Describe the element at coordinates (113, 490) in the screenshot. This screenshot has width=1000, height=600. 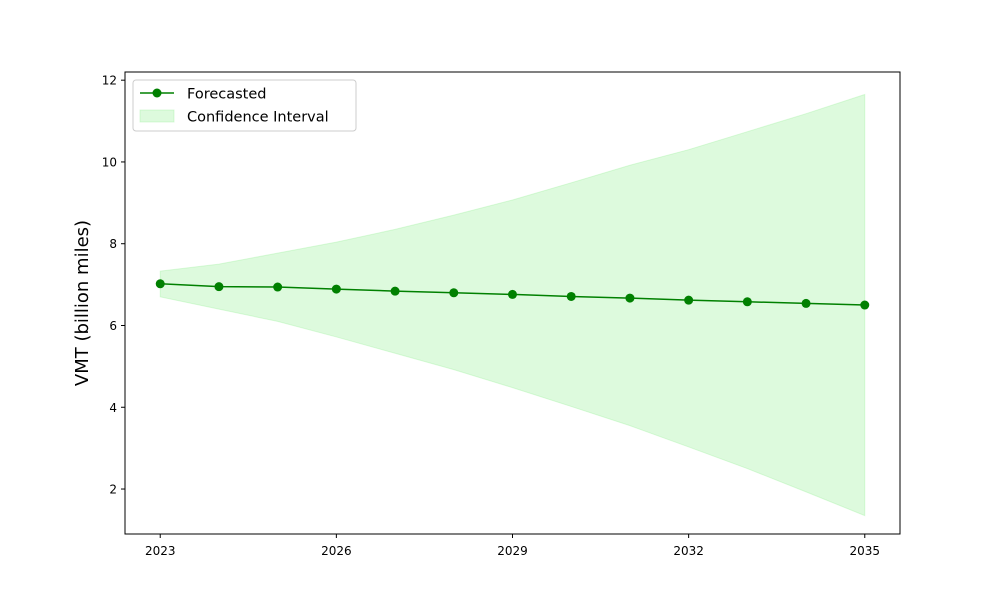
I see `y-tick-label: 2` at that location.